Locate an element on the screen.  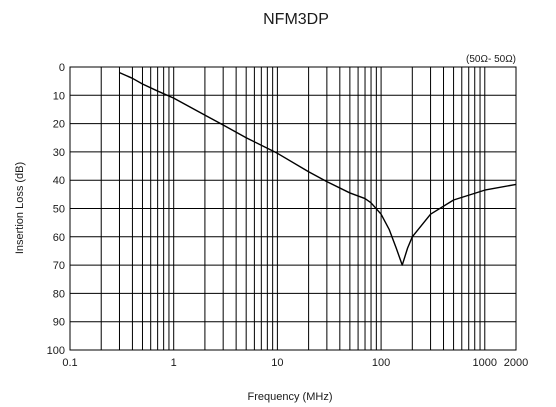
x-tick-label: 1000 is located at coordinates (485, 363).